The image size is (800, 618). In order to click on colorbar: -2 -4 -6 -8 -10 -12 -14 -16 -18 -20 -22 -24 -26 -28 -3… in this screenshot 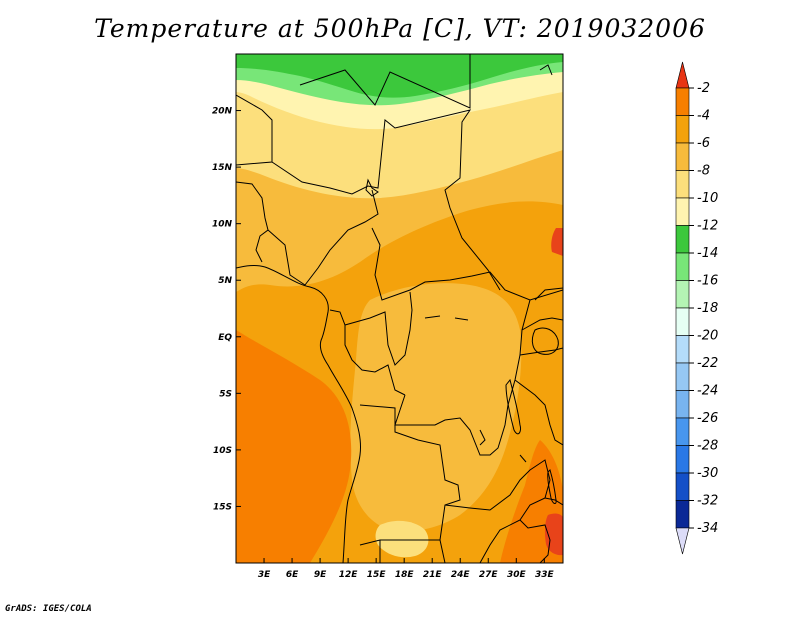, I will do `click(696, 308)`.